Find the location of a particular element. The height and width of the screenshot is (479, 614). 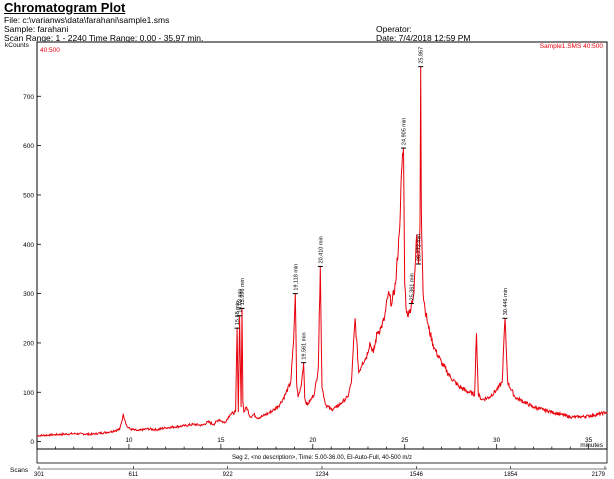

peak-label: 19.561 min is located at coordinates (305, 345).